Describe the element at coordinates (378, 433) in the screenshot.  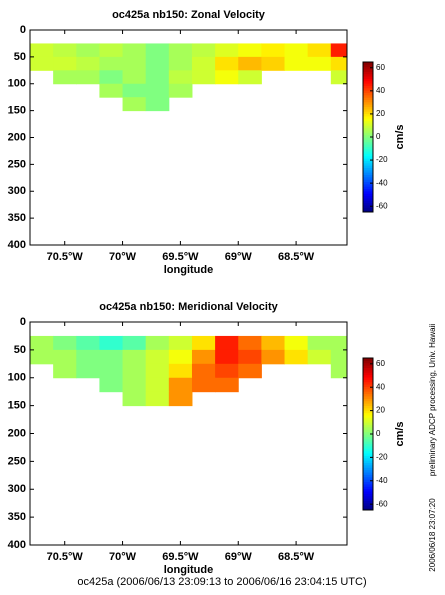
I see `colorbar-tick-label: 0` at that location.